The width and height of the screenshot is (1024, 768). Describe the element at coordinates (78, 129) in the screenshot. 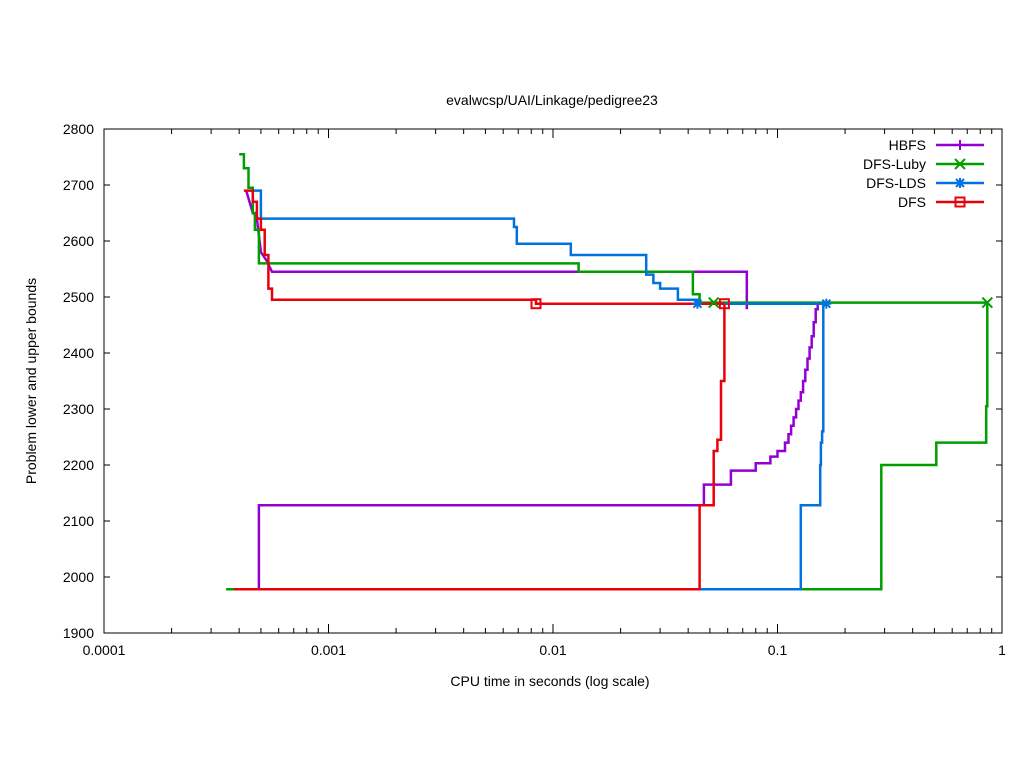

I see `y-tick-label: 2800` at that location.